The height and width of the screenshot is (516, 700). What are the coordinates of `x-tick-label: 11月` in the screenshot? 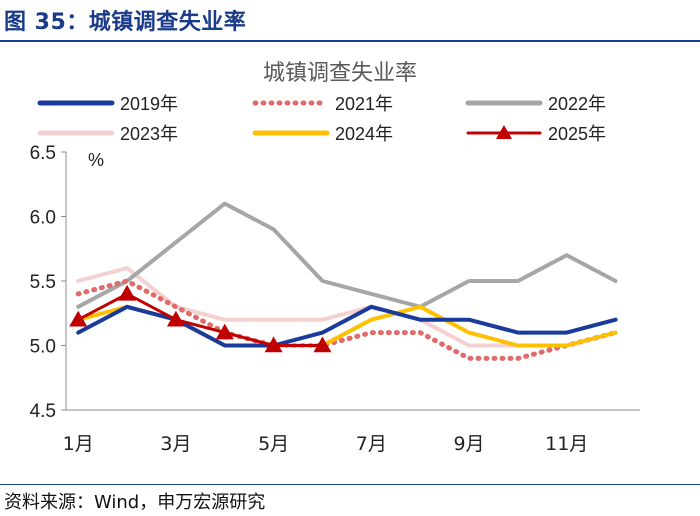 It's located at (566, 444).